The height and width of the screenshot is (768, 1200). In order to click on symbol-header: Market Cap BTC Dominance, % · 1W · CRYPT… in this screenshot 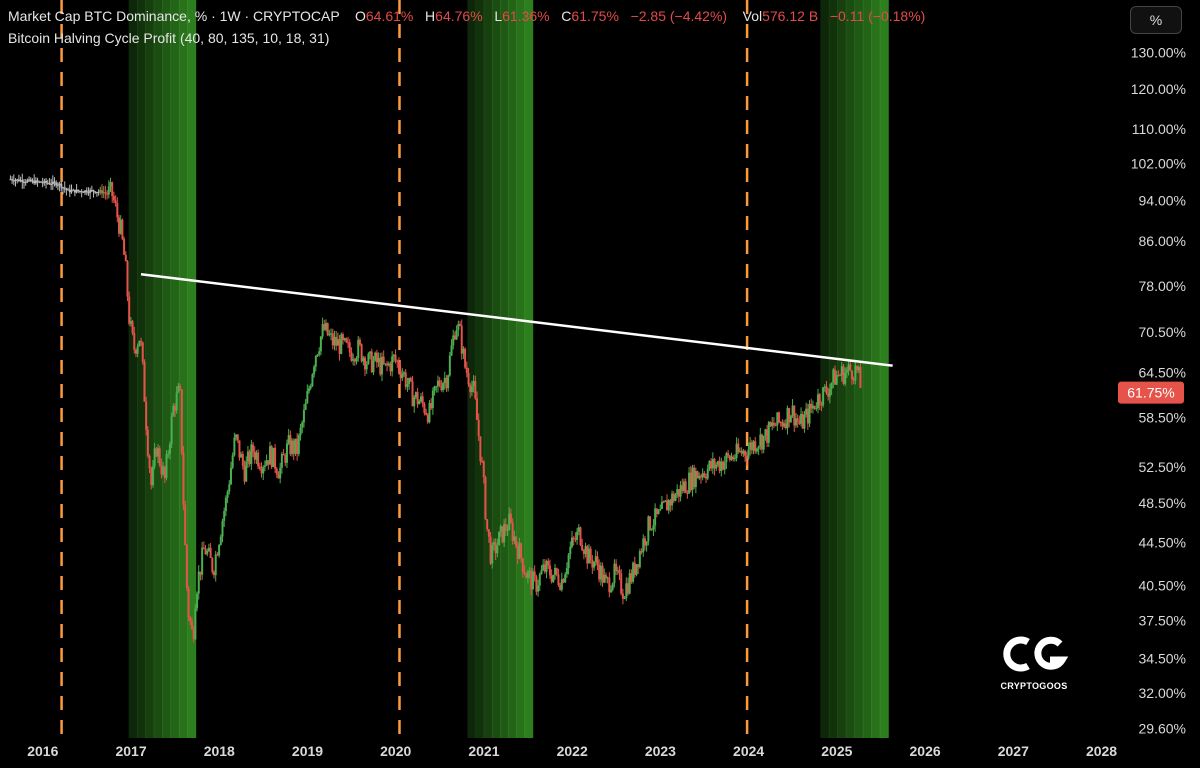, I will do `click(466, 16)`.